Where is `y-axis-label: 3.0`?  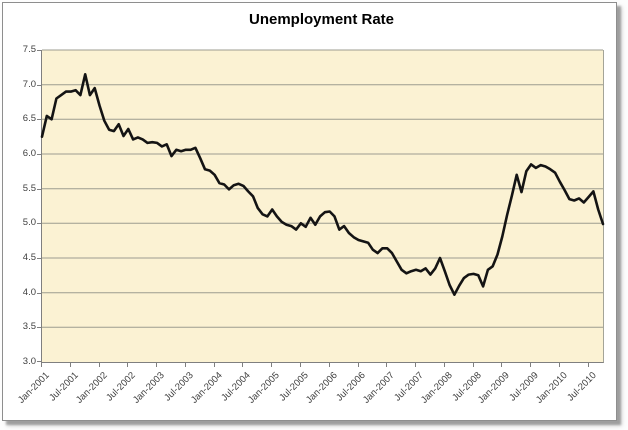 y-axis-label: 3.0 is located at coordinates (29, 361).